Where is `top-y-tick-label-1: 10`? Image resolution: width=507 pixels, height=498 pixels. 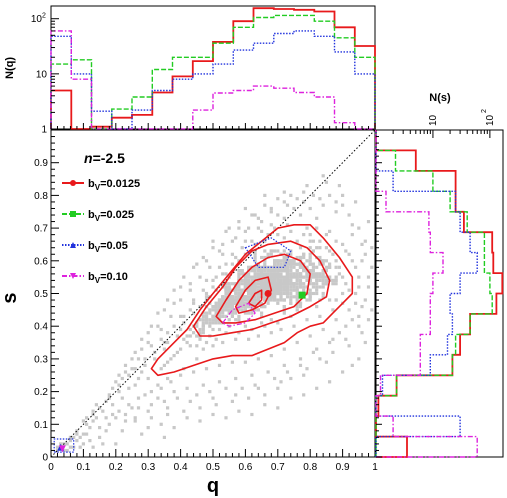
top-y-tick-label-1: 10 is located at coordinates (42, 74).